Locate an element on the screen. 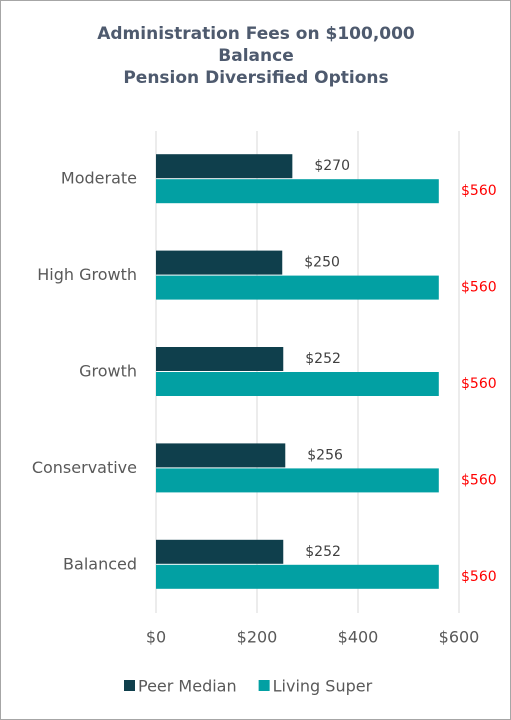 The image size is (511, 720). value-label: $256 is located at coordinates (325, 455).